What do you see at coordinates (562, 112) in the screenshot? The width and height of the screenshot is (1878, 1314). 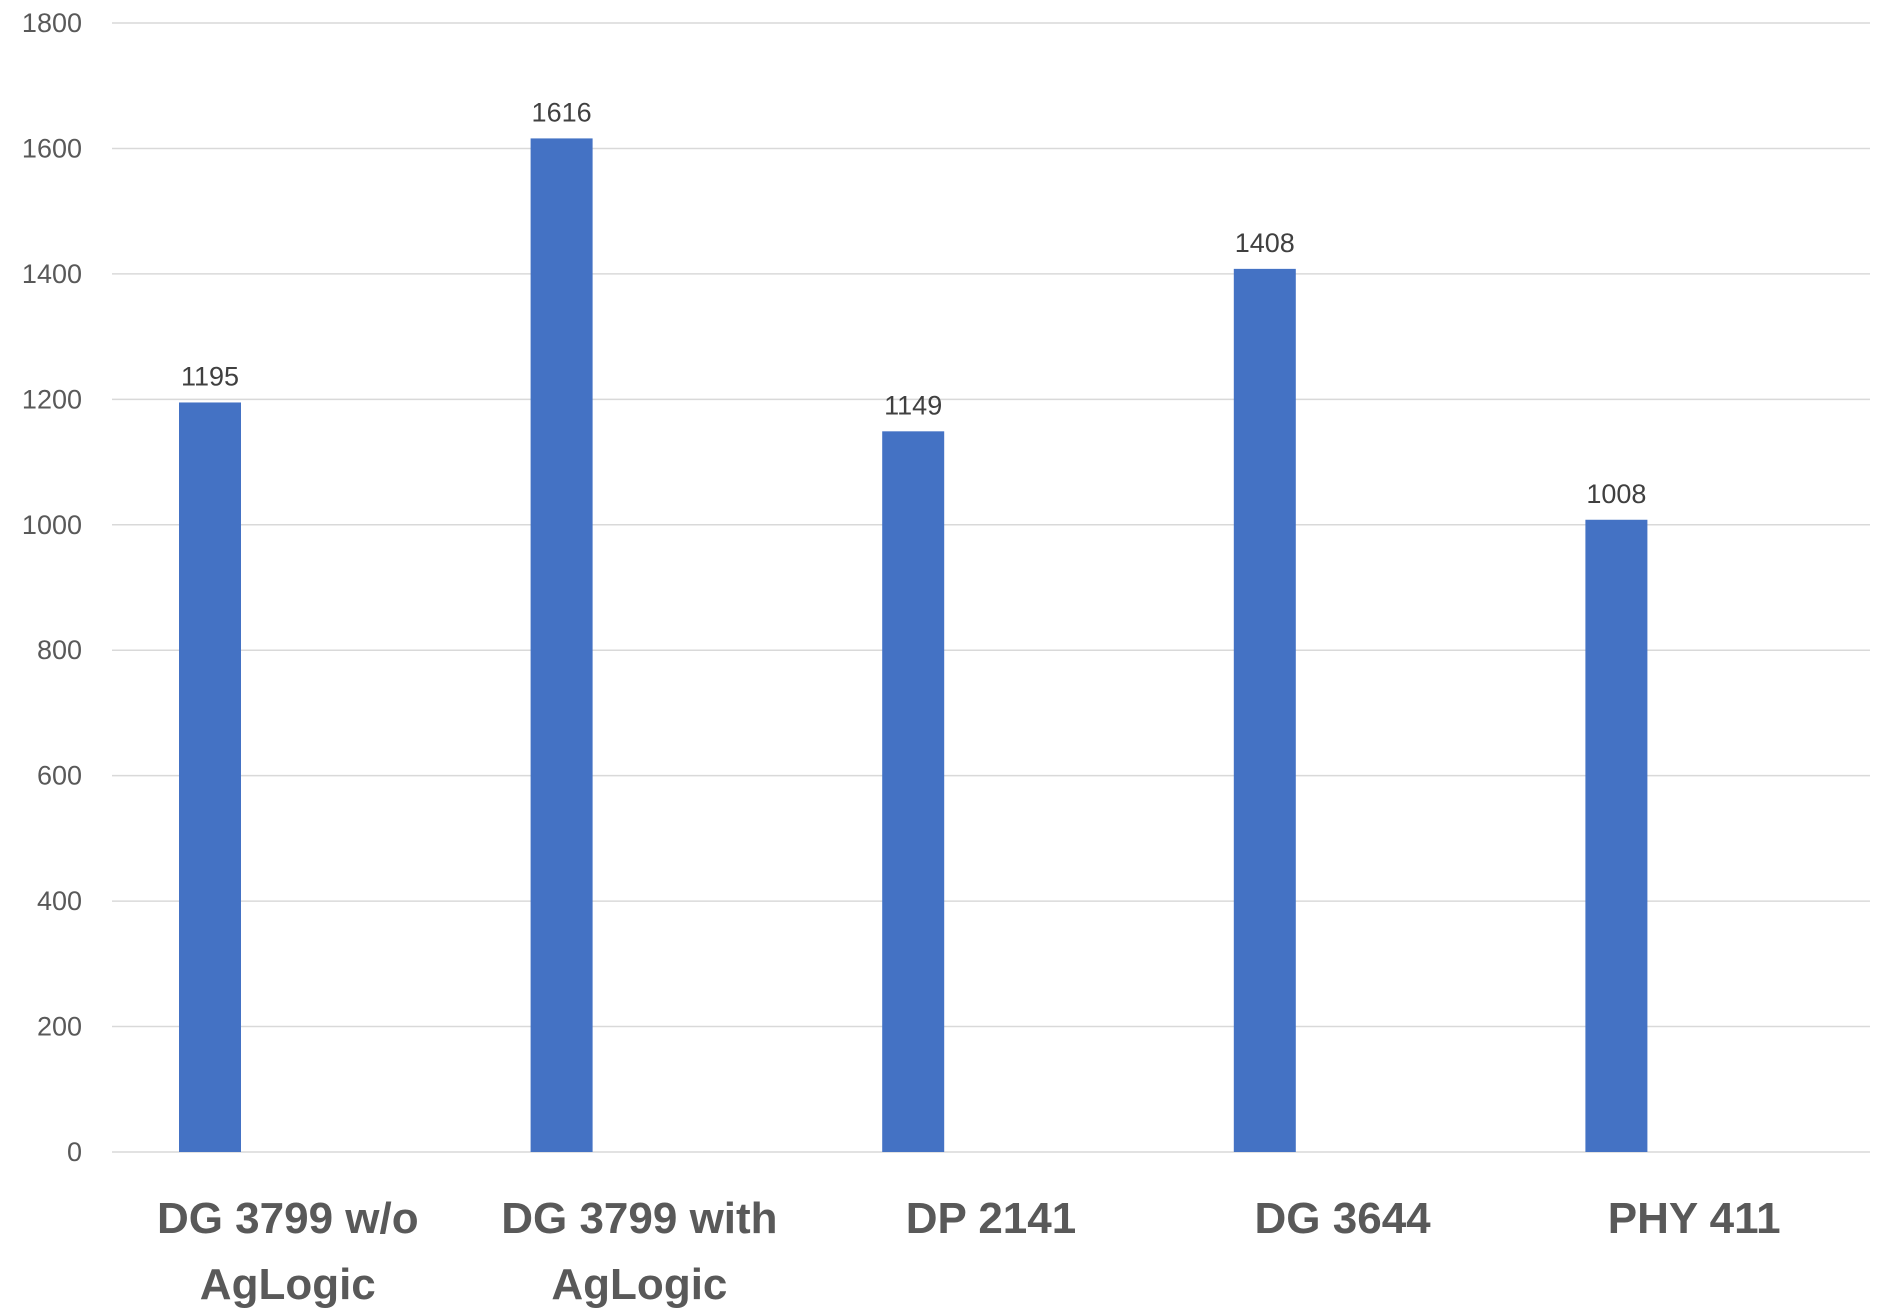 I see `data-label: 1616` at bounding box center [562, 112].